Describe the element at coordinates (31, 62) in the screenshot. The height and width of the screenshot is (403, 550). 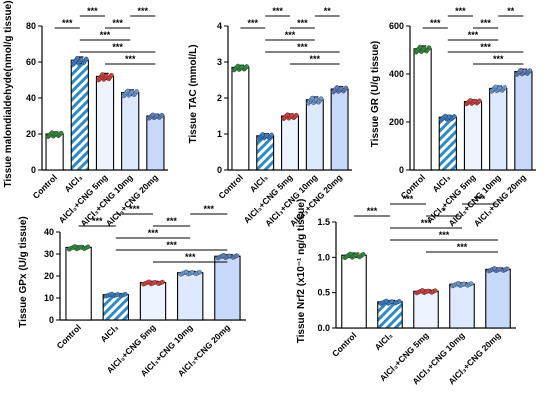
I see `y-tick-label: 60` at that location.